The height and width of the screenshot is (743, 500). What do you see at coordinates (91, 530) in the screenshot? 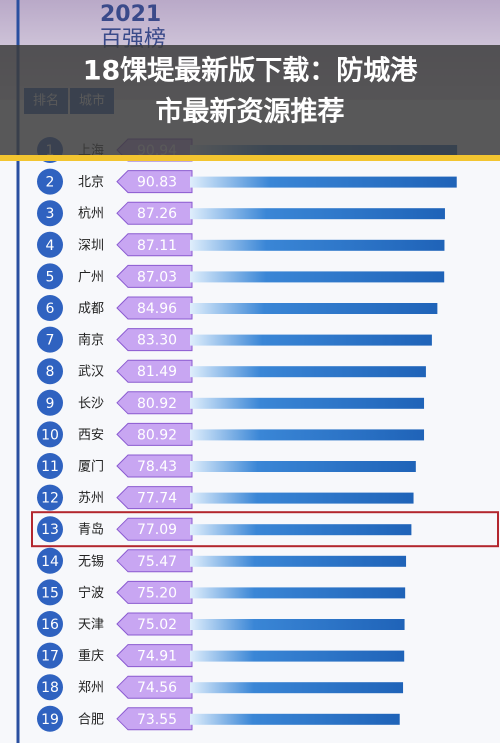
I see `city: 青岛` at bounding box center [91, 530].